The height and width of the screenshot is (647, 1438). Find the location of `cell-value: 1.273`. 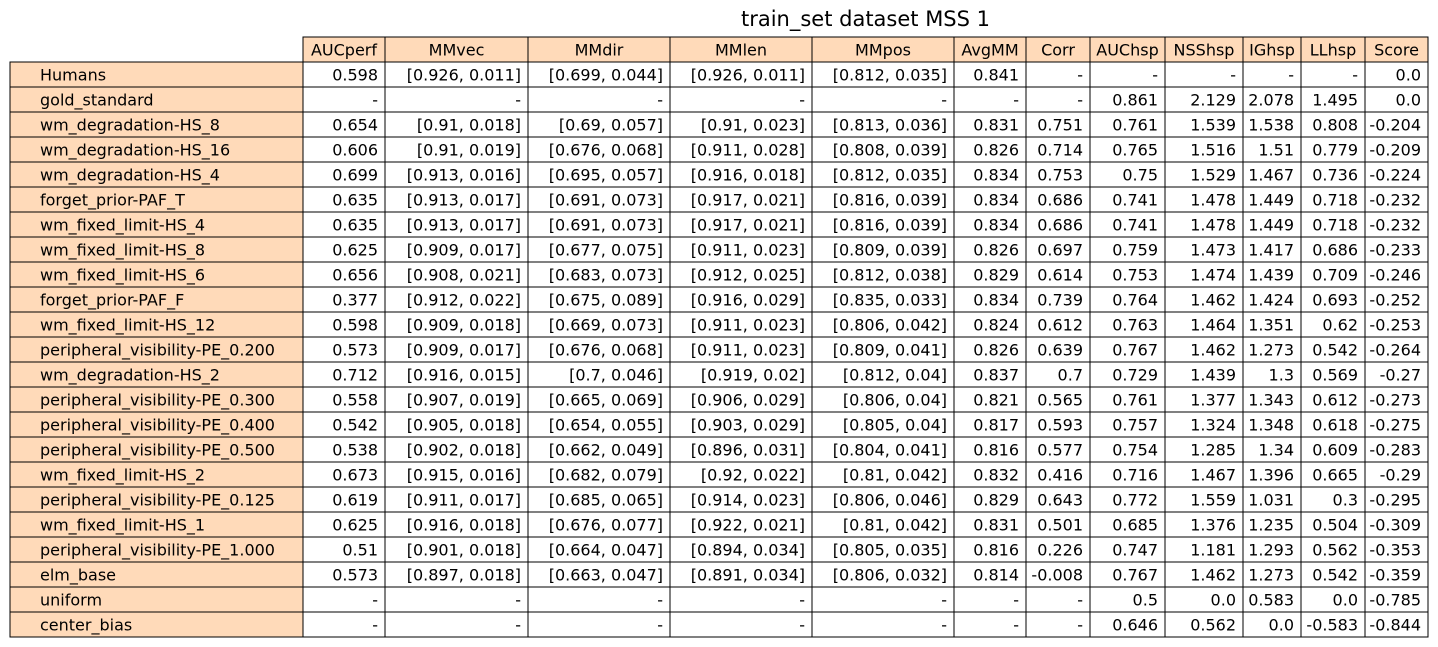

cell-value: 1.273 is located at coordinates (1271, 575).